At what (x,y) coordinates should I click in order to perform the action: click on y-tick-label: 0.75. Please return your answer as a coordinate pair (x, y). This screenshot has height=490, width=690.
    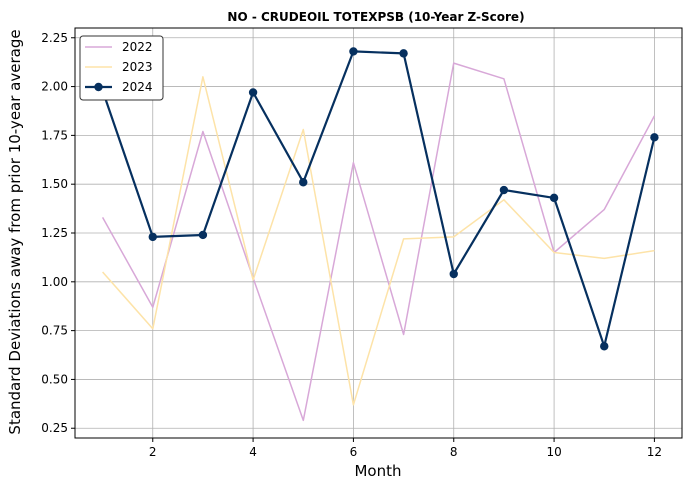
    Looking at the image, I should click on (54, 331).